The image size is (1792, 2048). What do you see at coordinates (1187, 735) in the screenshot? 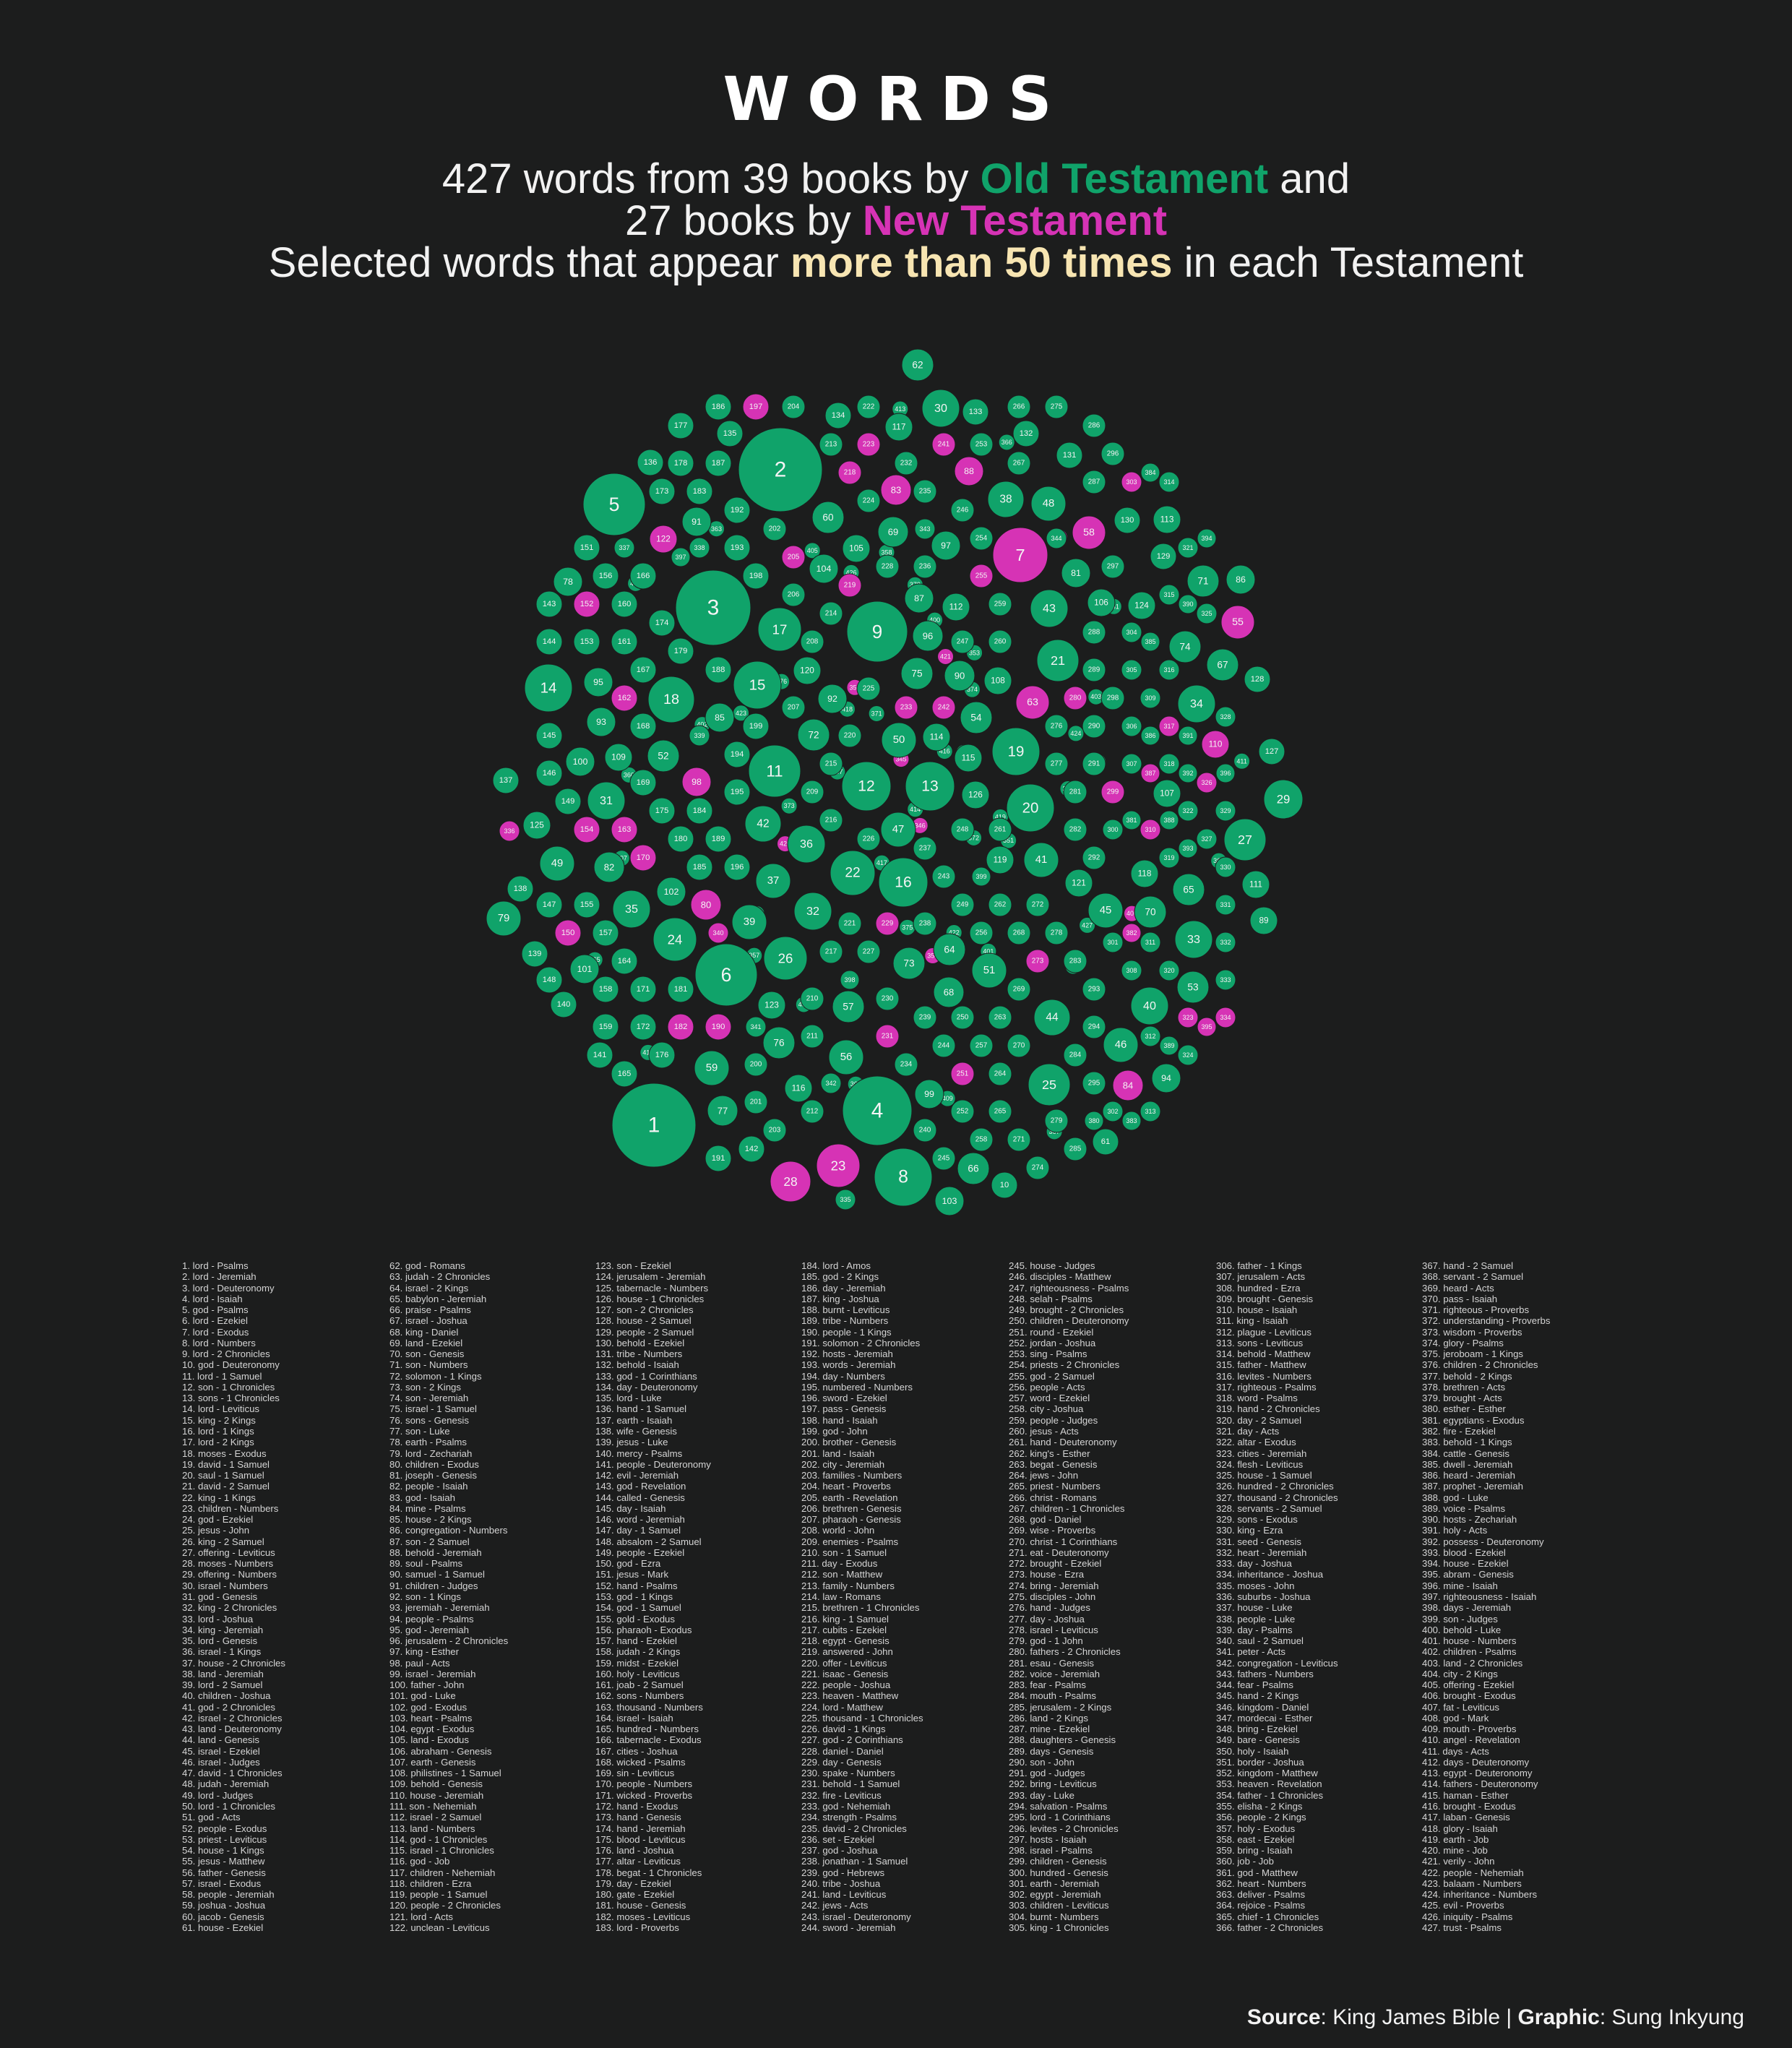
I see `bubble-label: 391` at bounding box center [1187, 735].